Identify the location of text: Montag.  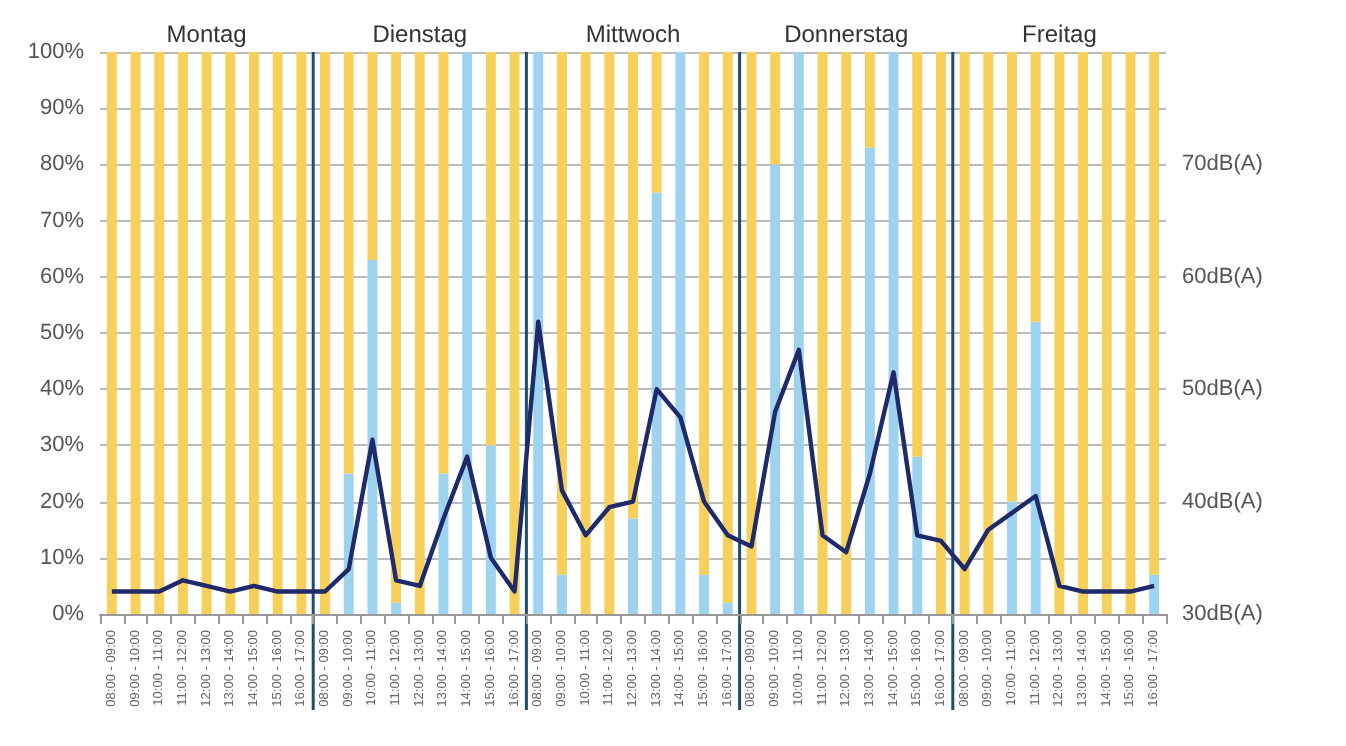
(206, 34).